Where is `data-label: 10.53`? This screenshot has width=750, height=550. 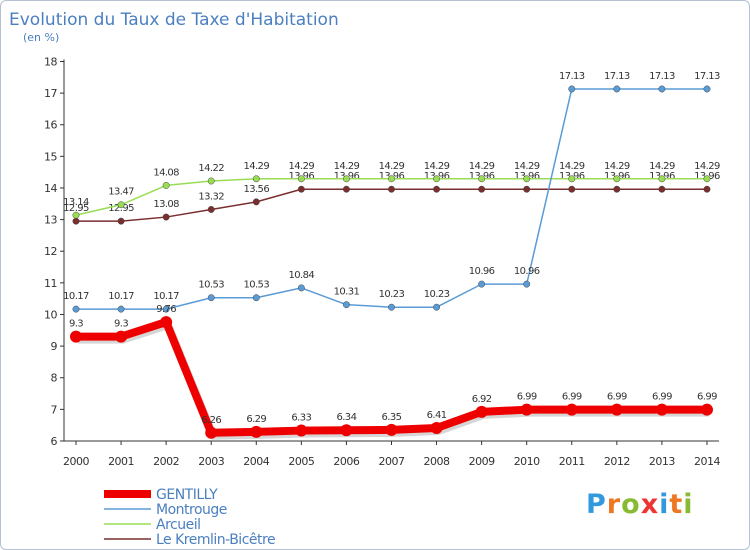
data-label: 10.53 is located at coordinates (256, 285).